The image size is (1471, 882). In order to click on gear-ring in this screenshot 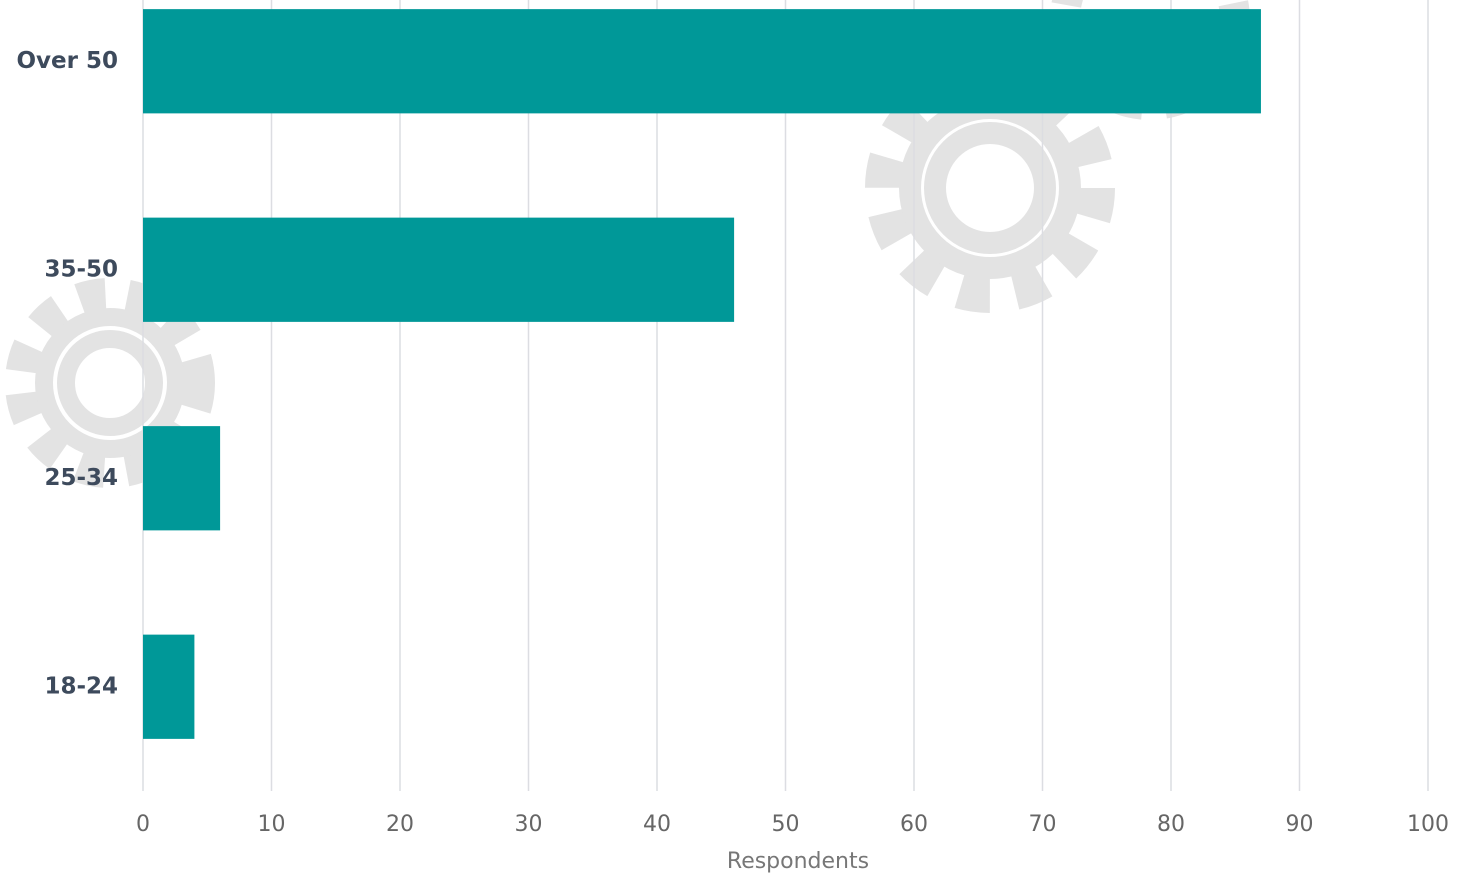, I will do `click(110, 383)`.